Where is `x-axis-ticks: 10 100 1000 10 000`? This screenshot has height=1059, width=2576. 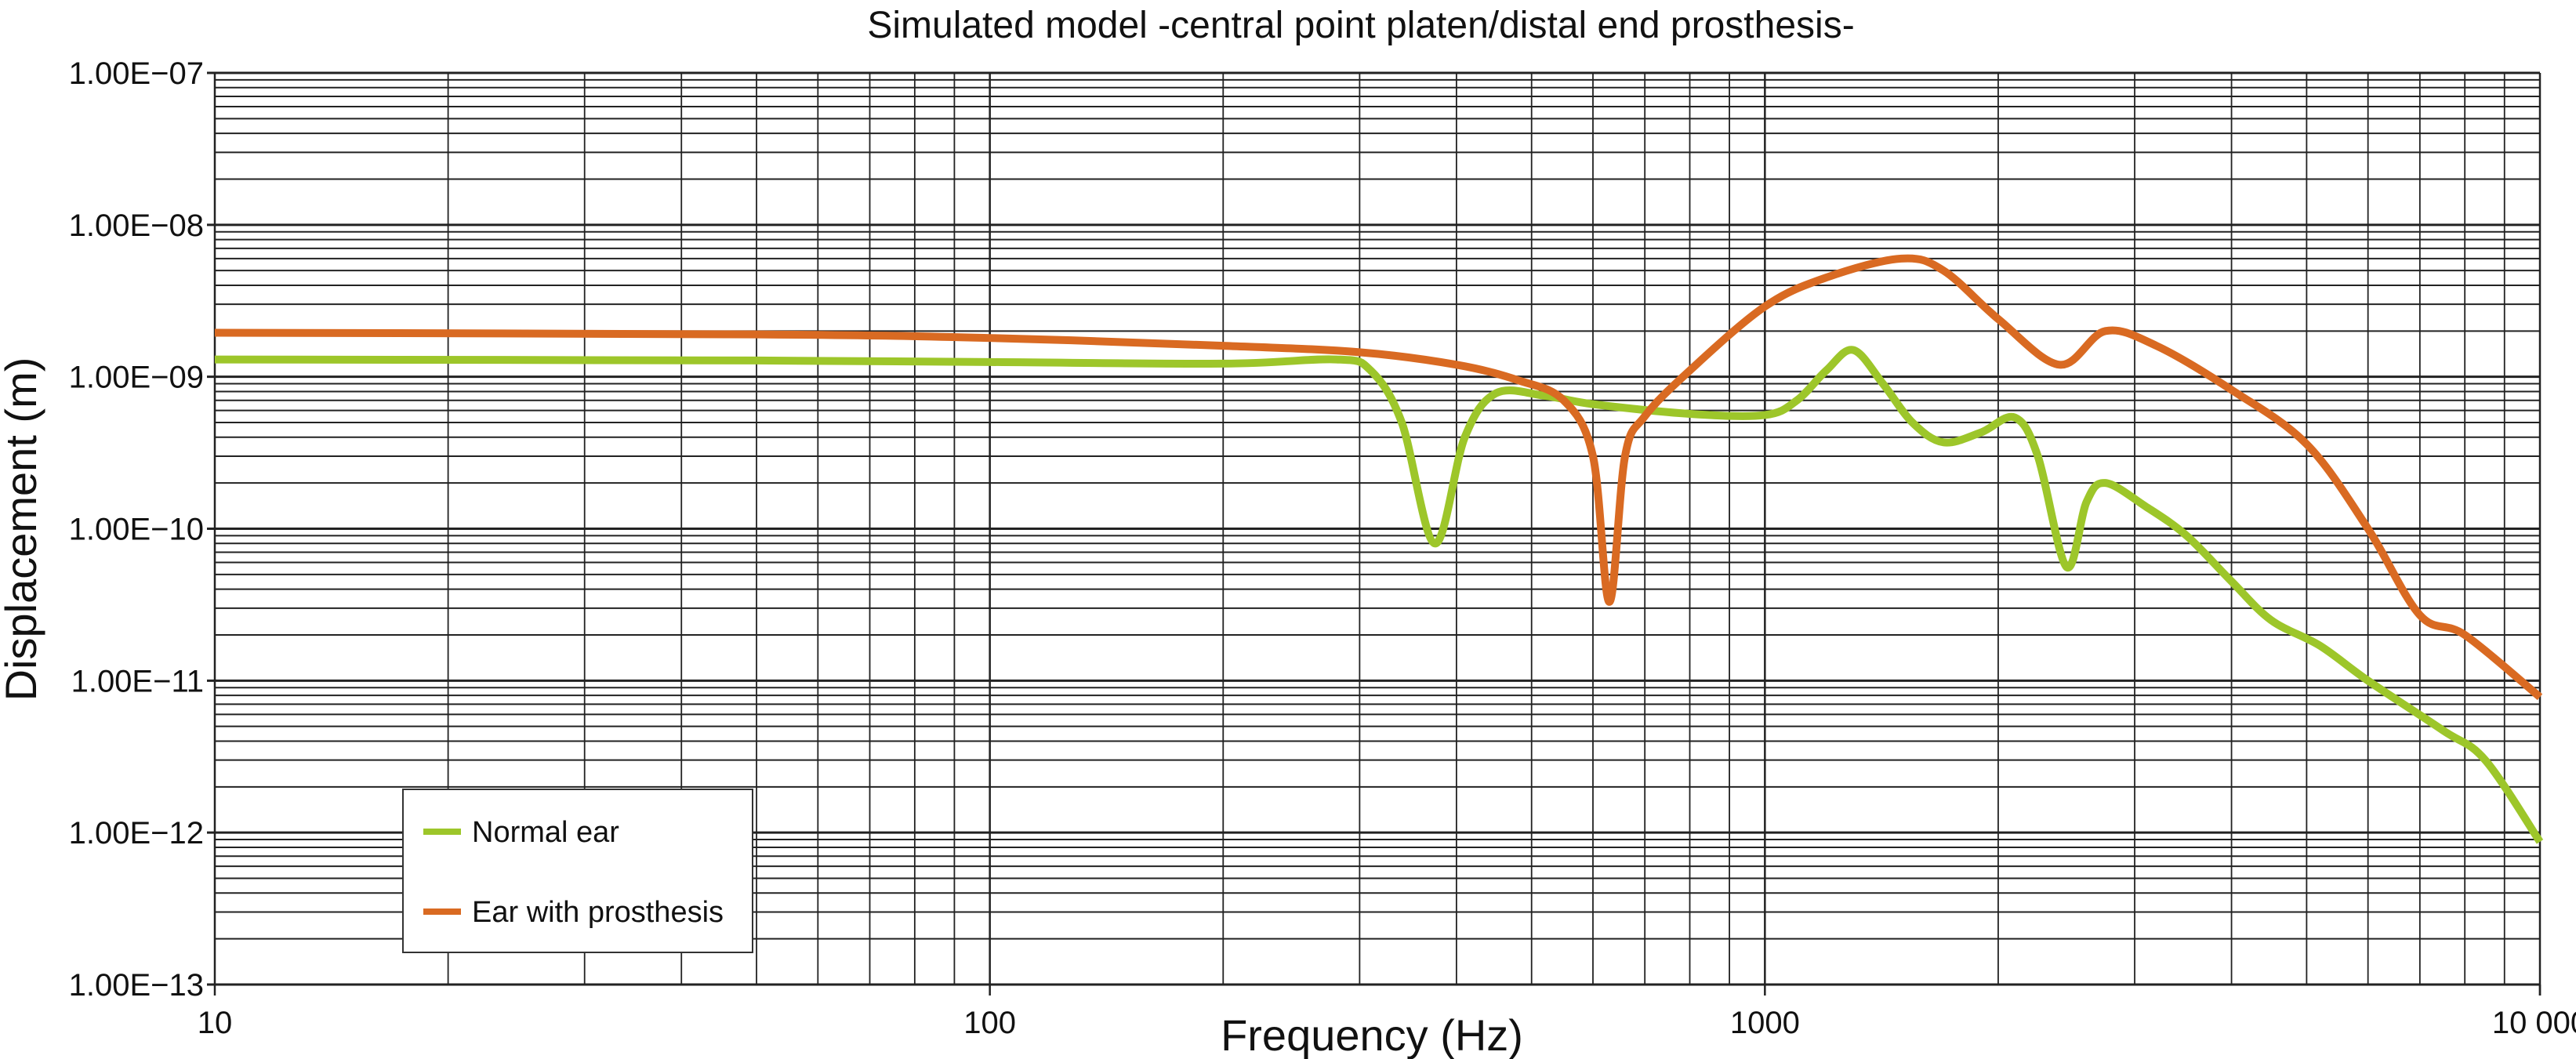
x-axis-ticks: 10 100 1000 10 000 is located at coordinates (1387, 1012).